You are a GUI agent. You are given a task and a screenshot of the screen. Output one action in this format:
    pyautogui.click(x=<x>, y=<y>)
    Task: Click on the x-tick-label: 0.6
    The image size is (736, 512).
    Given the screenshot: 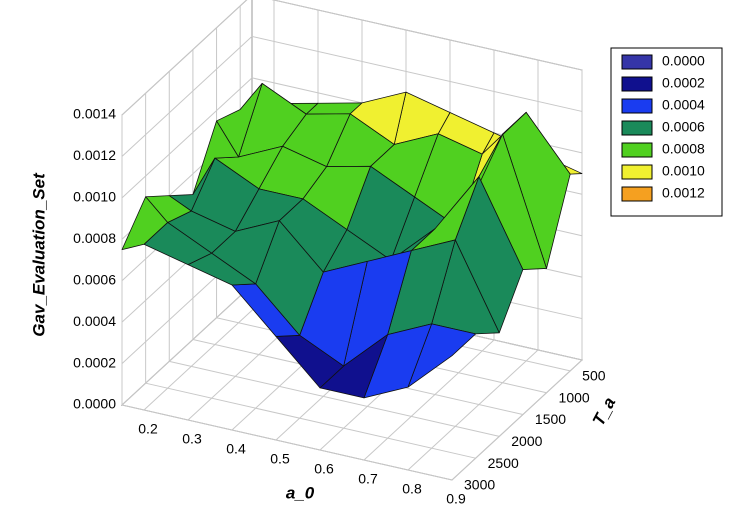 What is the action you would take?
    pyautogui.click(x=324, y=469)
    